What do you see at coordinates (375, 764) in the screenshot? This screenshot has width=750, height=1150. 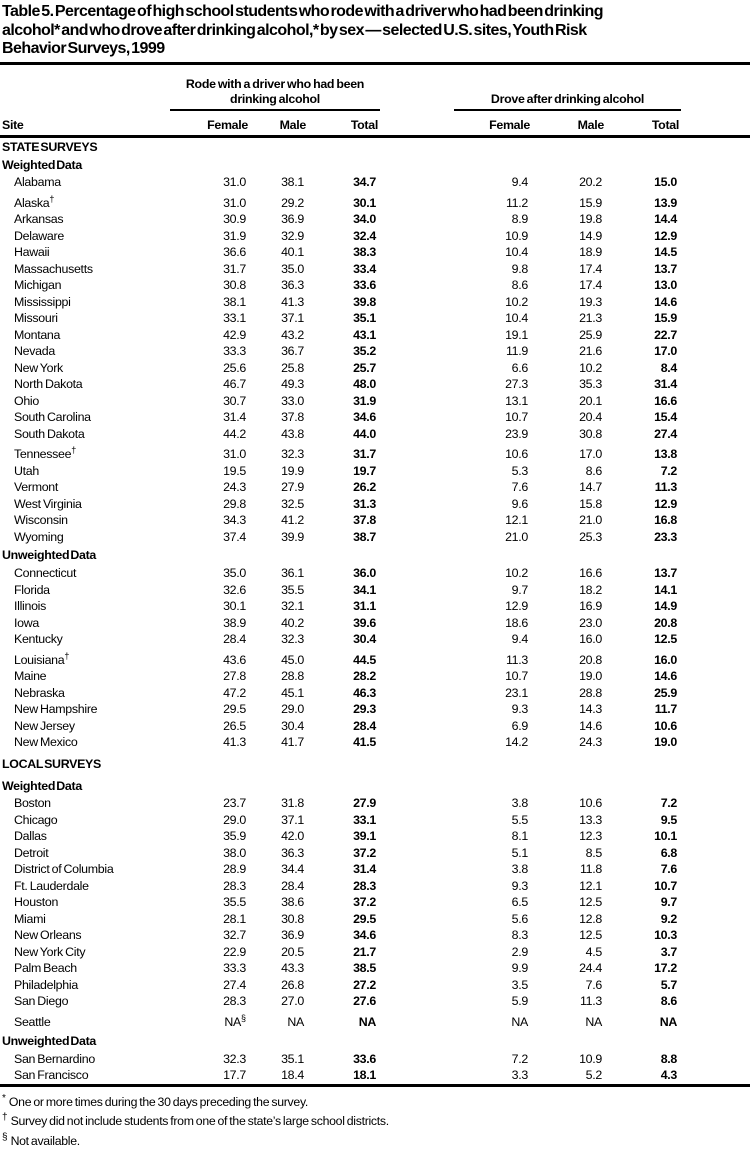 I see `section-header-row: LOCAL SURVEYS` at bounding box center [375, 764].